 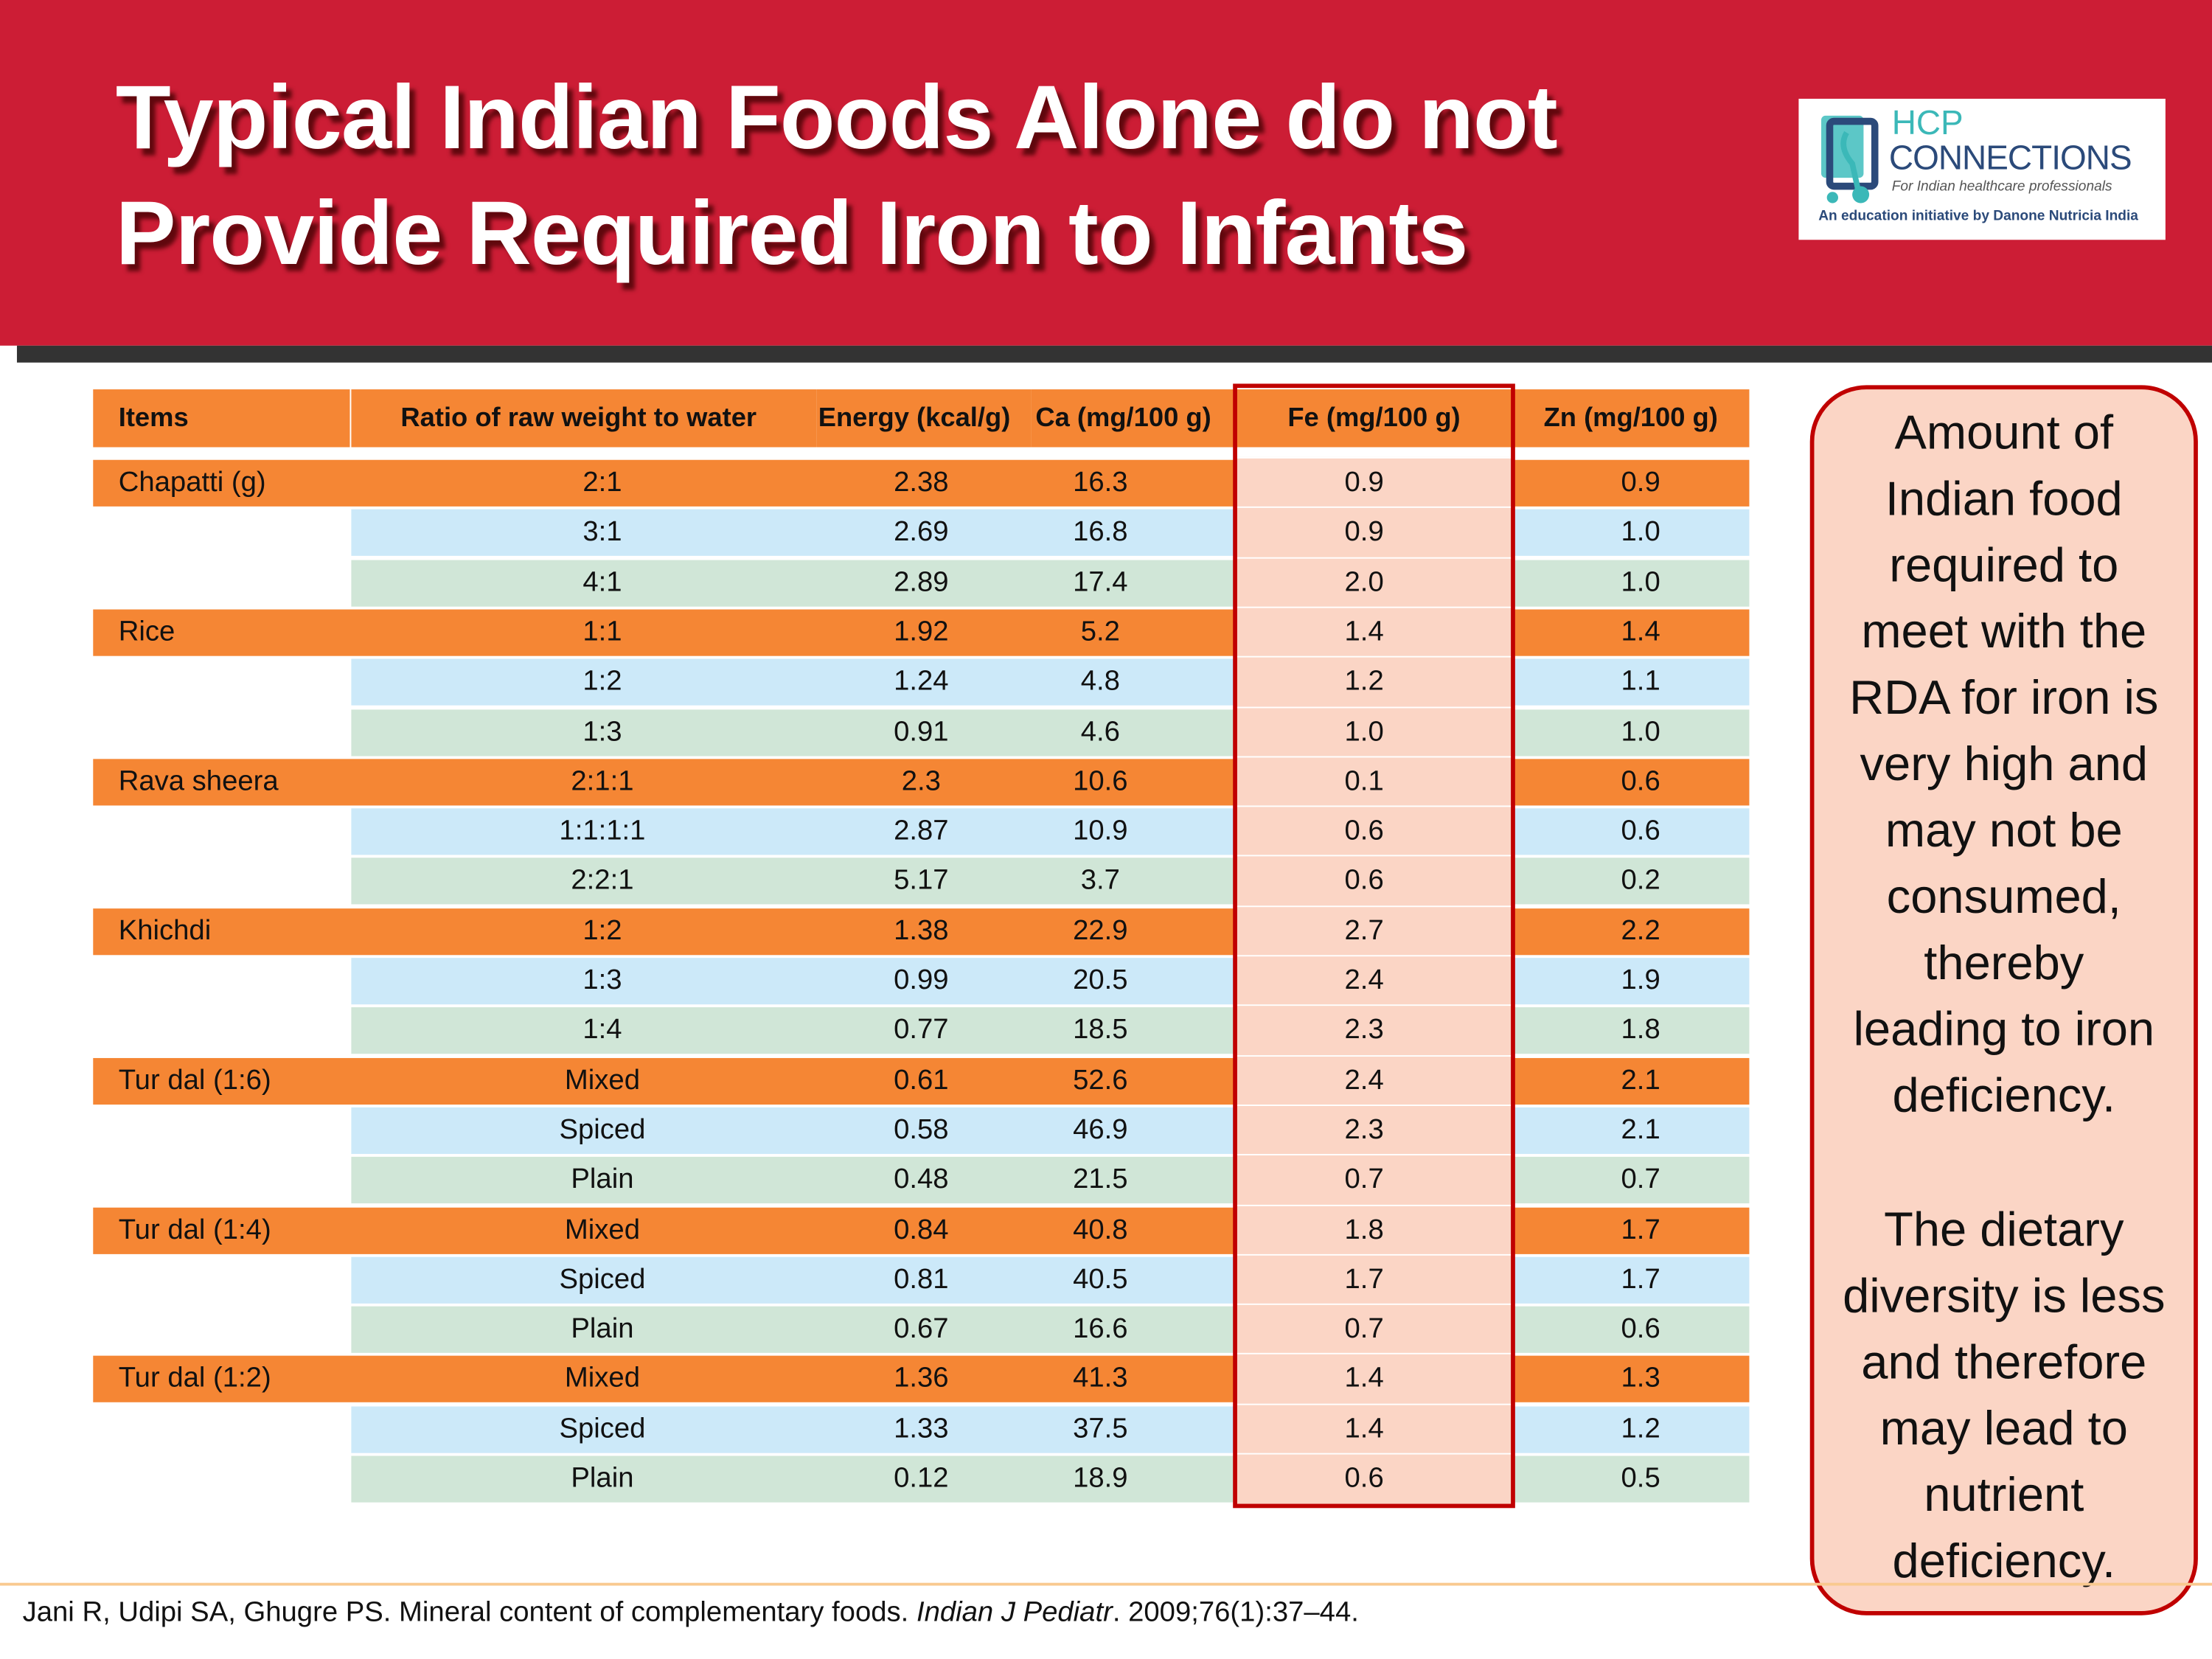 What do you see at coordinates (194, 1080) in the screenshot?
I see `cell-items: Tur dal (1:6)` at bounding box center [194, 1080].